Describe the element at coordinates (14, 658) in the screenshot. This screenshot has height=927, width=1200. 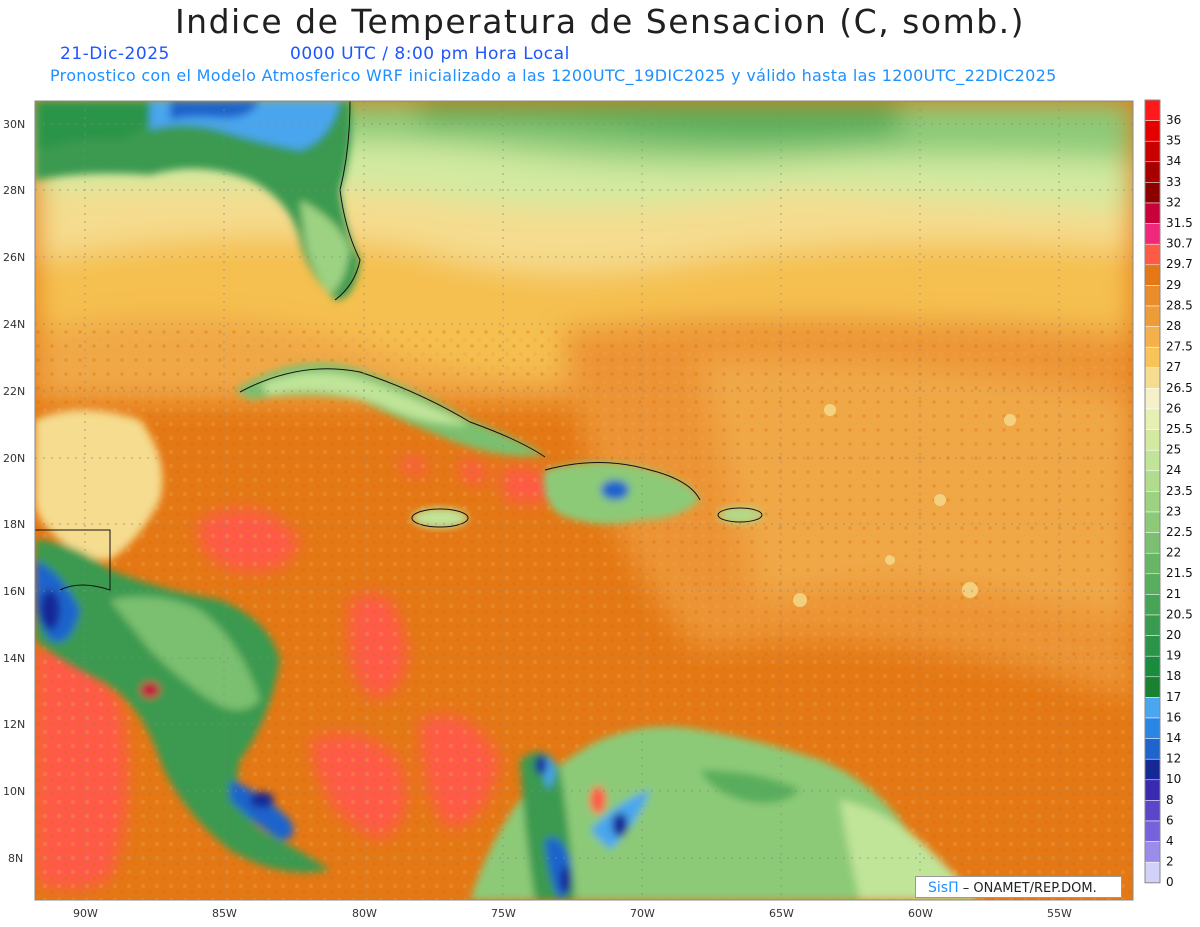
I see `lat-label: 14N` at that location.